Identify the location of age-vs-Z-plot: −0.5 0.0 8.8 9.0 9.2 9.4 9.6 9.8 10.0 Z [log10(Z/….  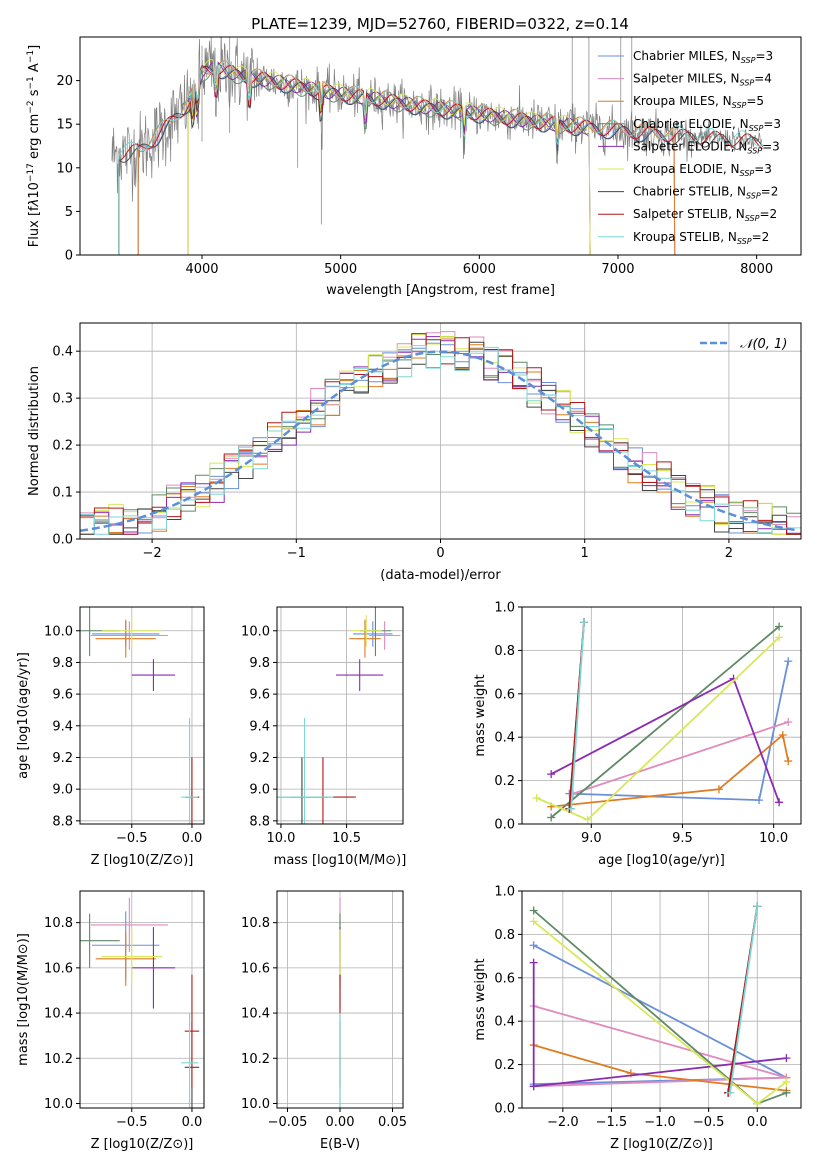
(110, 737).